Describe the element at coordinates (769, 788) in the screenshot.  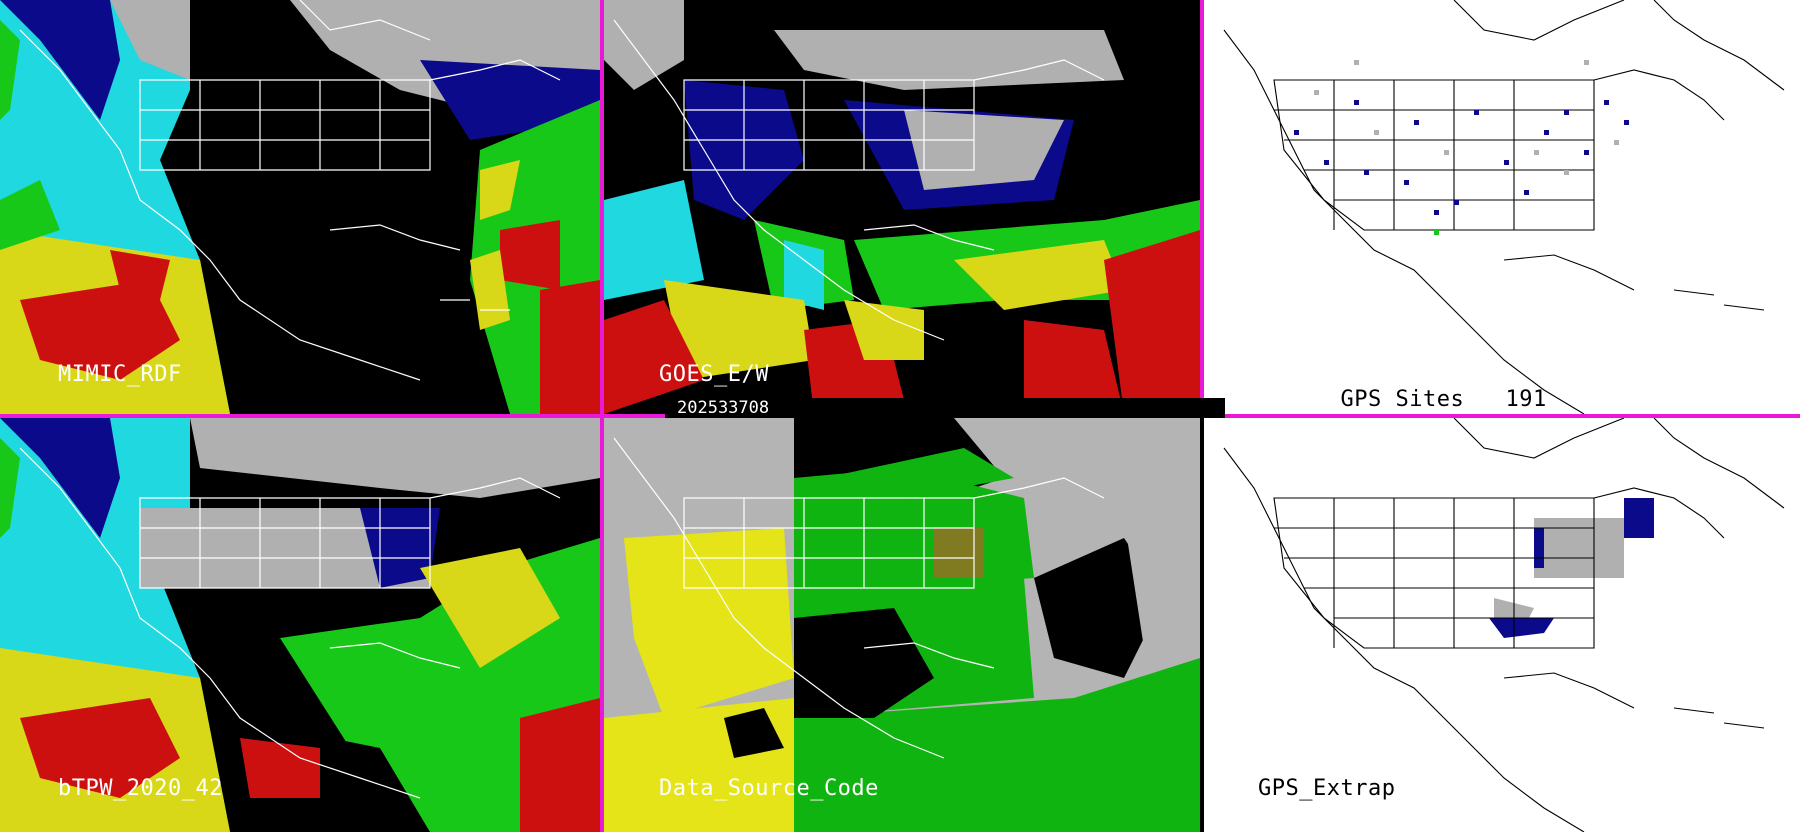
I see `data-source-label: Data_Source_Code` at that location.